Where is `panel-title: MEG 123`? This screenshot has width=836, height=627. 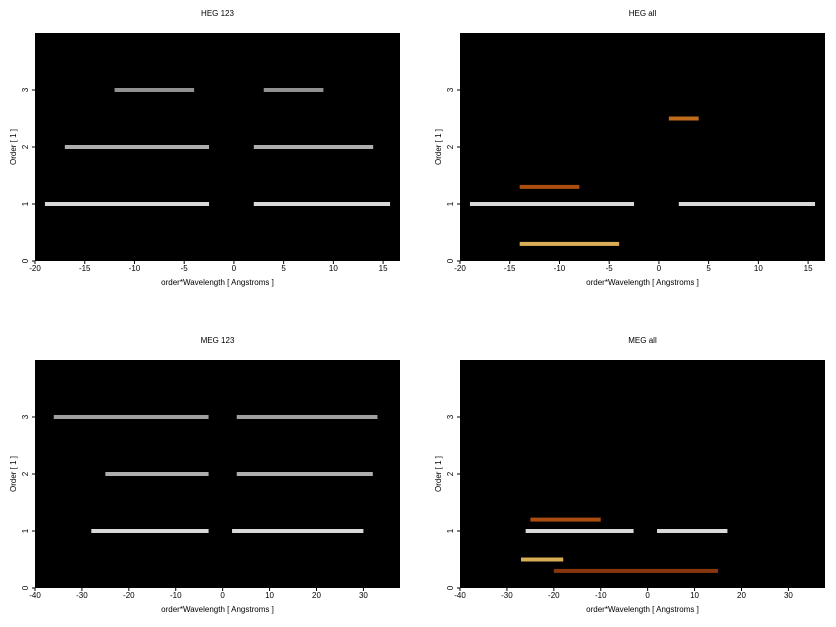
panel-title: MEG 123 is located at coordinates (218, 340).